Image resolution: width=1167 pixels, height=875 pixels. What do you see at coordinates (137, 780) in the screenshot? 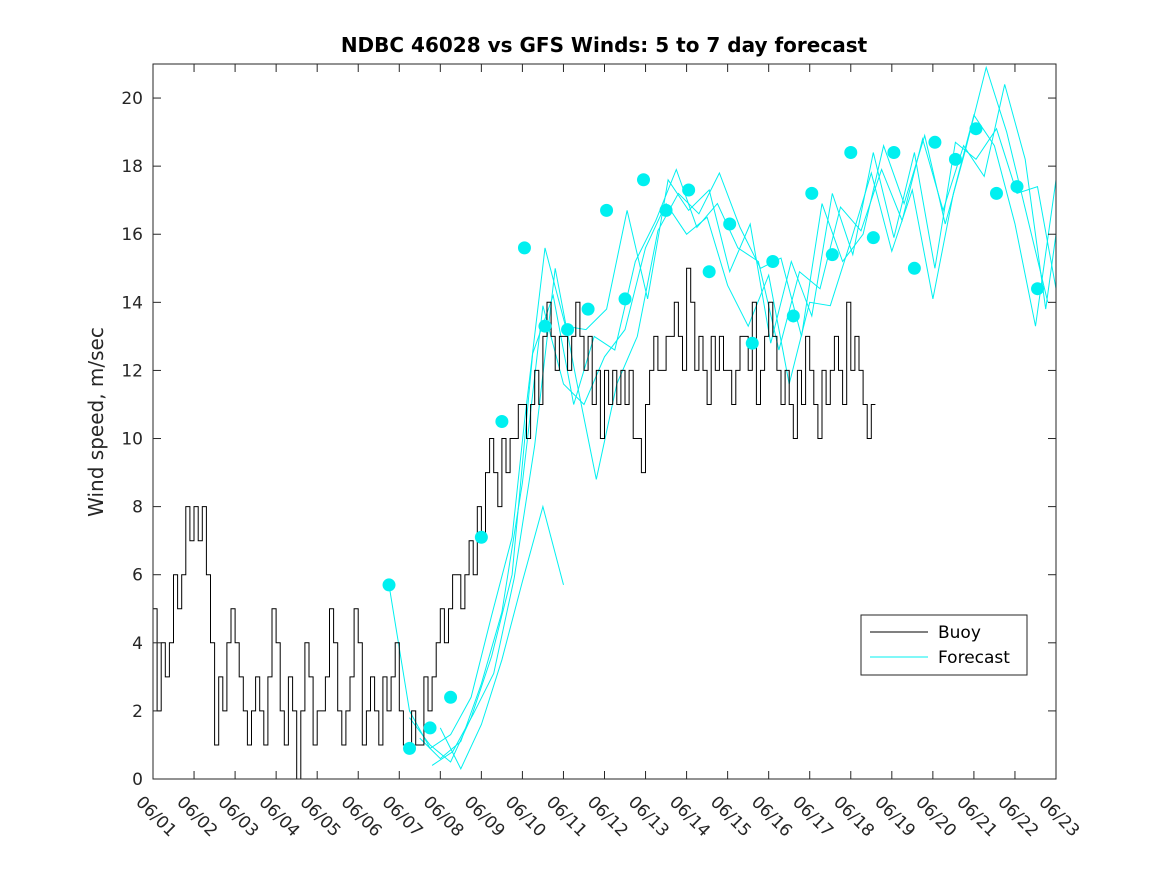
I see `y-tick-label: 0` at bounding box center [137, 780].